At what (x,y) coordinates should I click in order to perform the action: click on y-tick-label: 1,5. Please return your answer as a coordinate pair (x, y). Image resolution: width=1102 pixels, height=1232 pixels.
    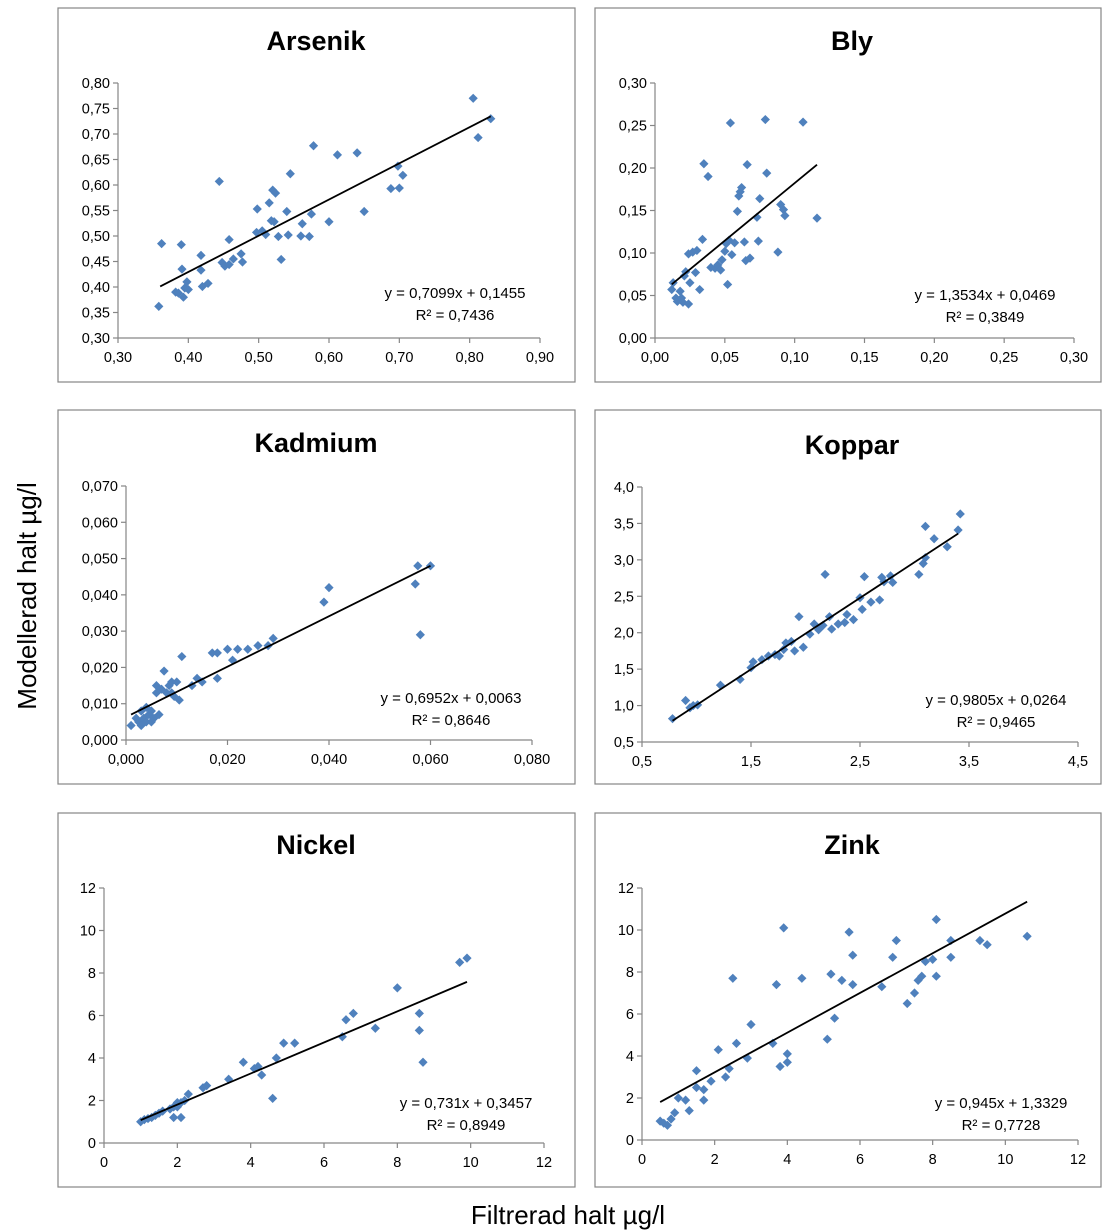
    Looking at the image, I should click on (624, 670).